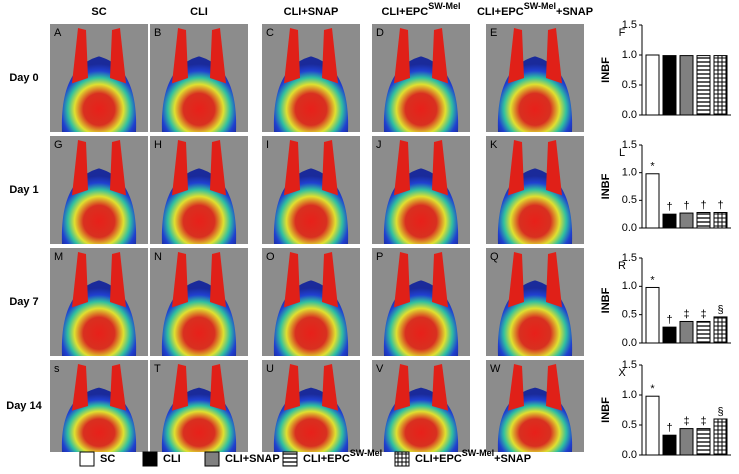 The width and height of the screenshot is (739, 474). I want to click on panel-letter: s, so click(57, 369).